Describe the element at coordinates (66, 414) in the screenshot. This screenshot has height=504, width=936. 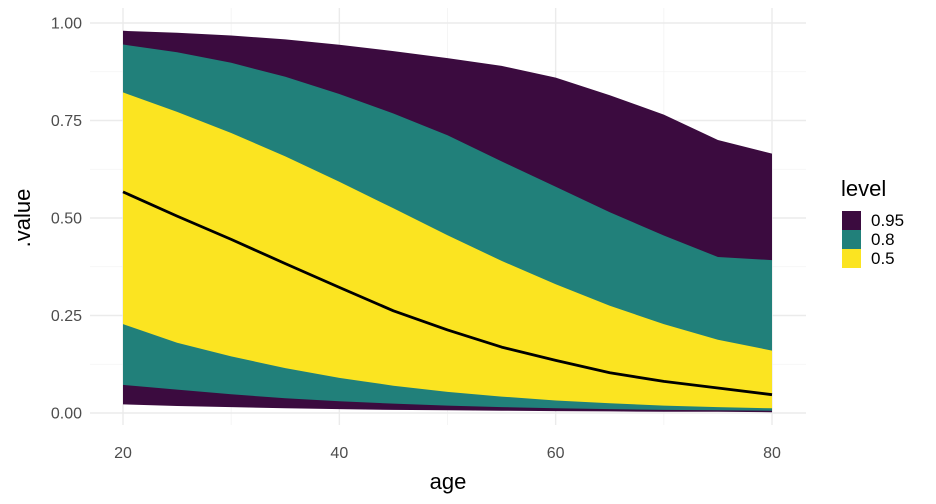
I see `y-tick-label: 0.00` at that location.